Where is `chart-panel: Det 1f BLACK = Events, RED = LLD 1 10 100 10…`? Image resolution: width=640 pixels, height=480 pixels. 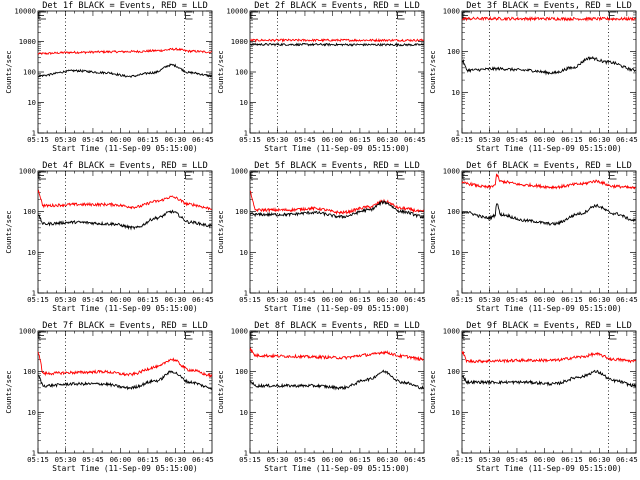
chart-panel: Det 1f BLACK = Events, RED = LLD 1 10 100 10… is located at coordinates (109, 77).